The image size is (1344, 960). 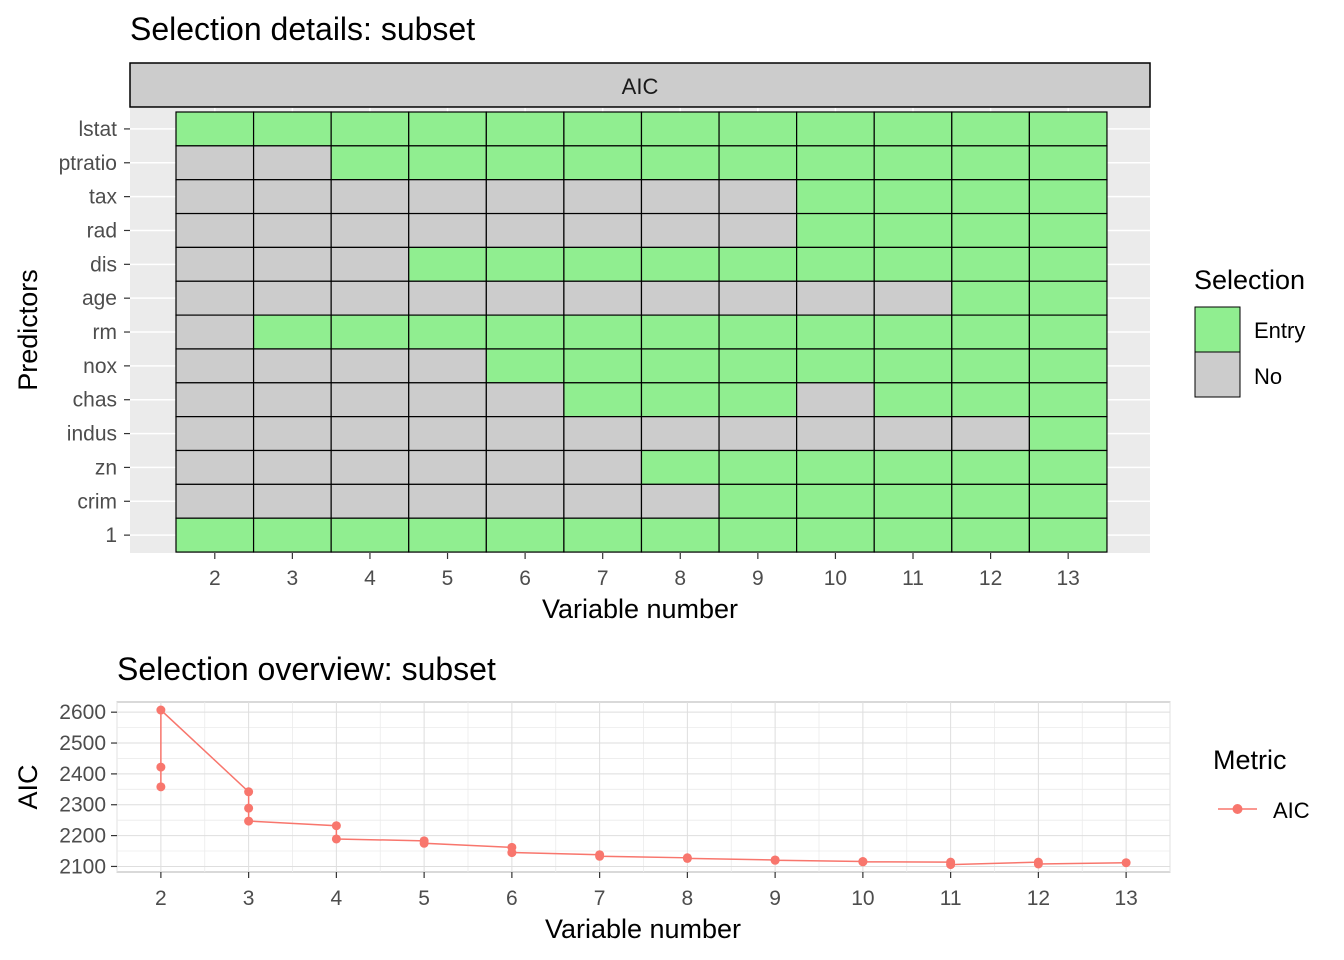 I want to click on heatmap-title: Selection details: subset, so click(x=302, y=29).